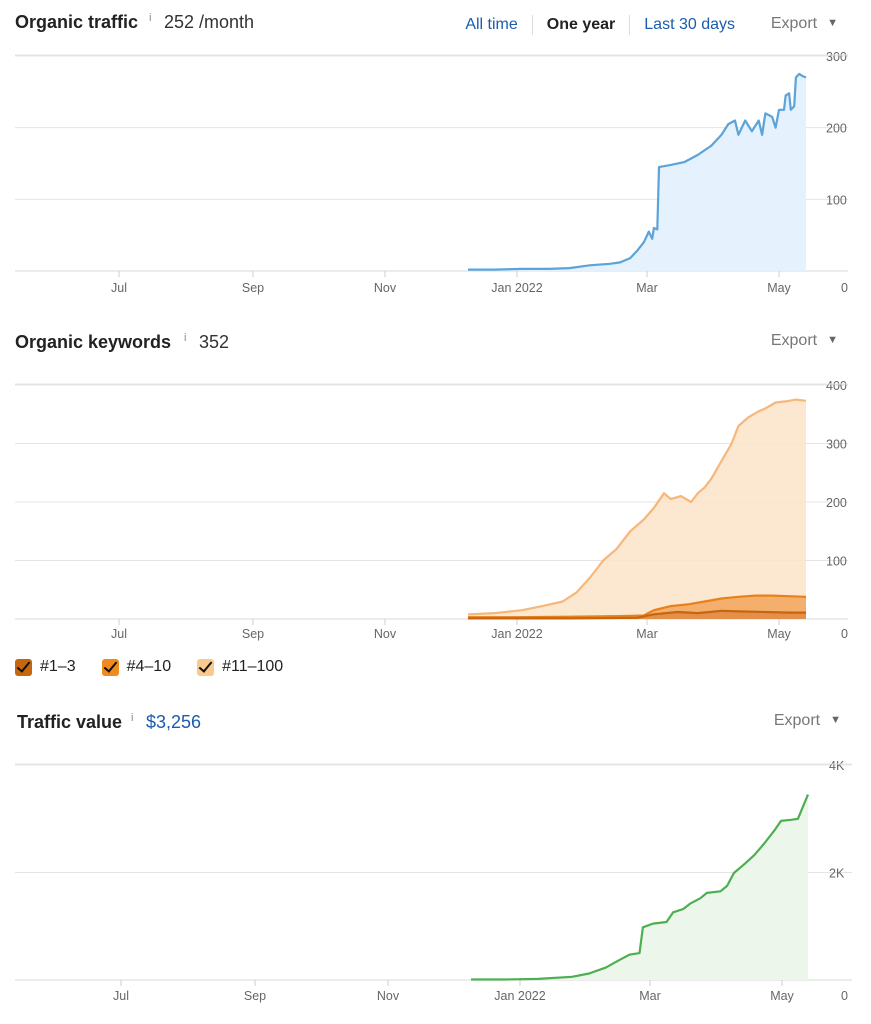 This screenshot has height=1024, width=871. What do you see at coordinates (836, 386) in the screenshot?
I see `y-tick-label: 400` at bounding box center [836, 386].